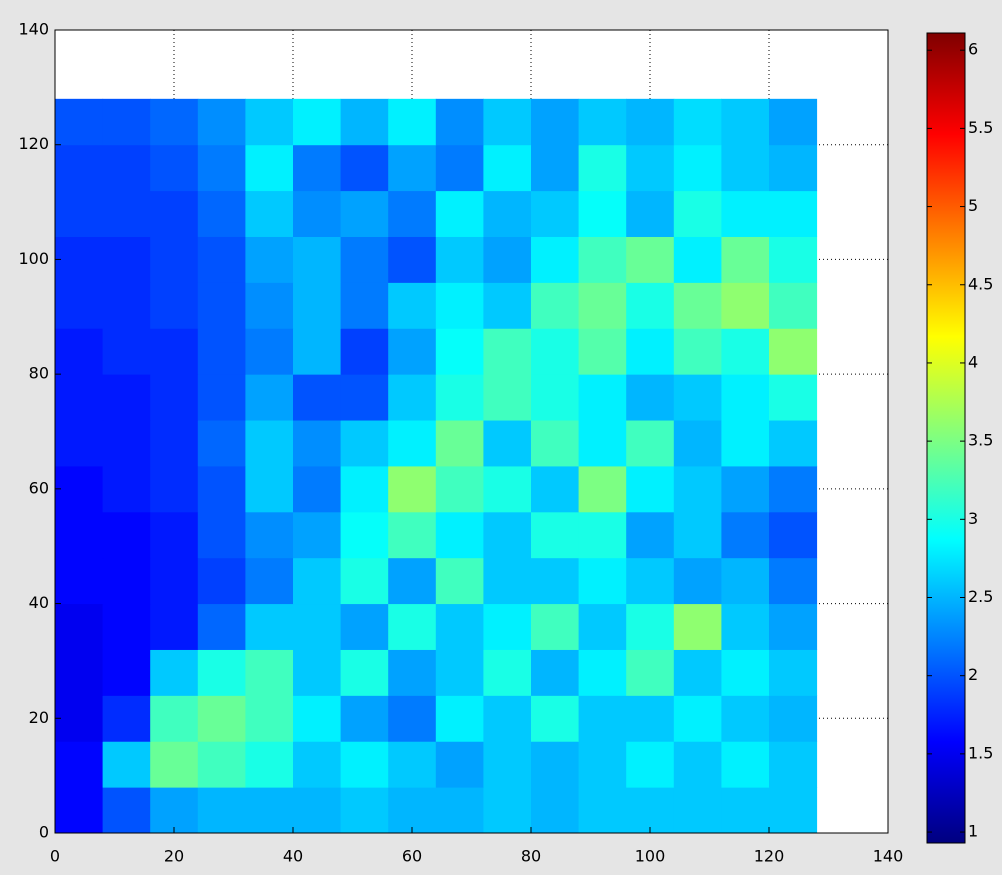 The height and width of the screenshot is (875, 1002). Describe the element at coordinates (55, 856) in the screenshot. I see `x-tick-label: 0` at that location.